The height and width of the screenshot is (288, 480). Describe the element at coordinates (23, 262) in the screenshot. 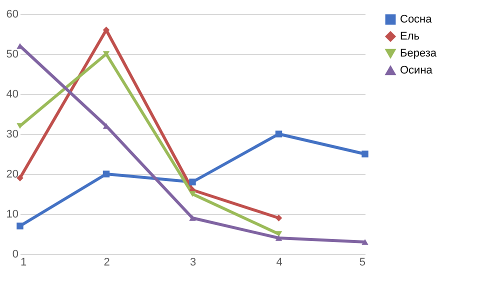

I see `x-tick-label: 1` at that location.